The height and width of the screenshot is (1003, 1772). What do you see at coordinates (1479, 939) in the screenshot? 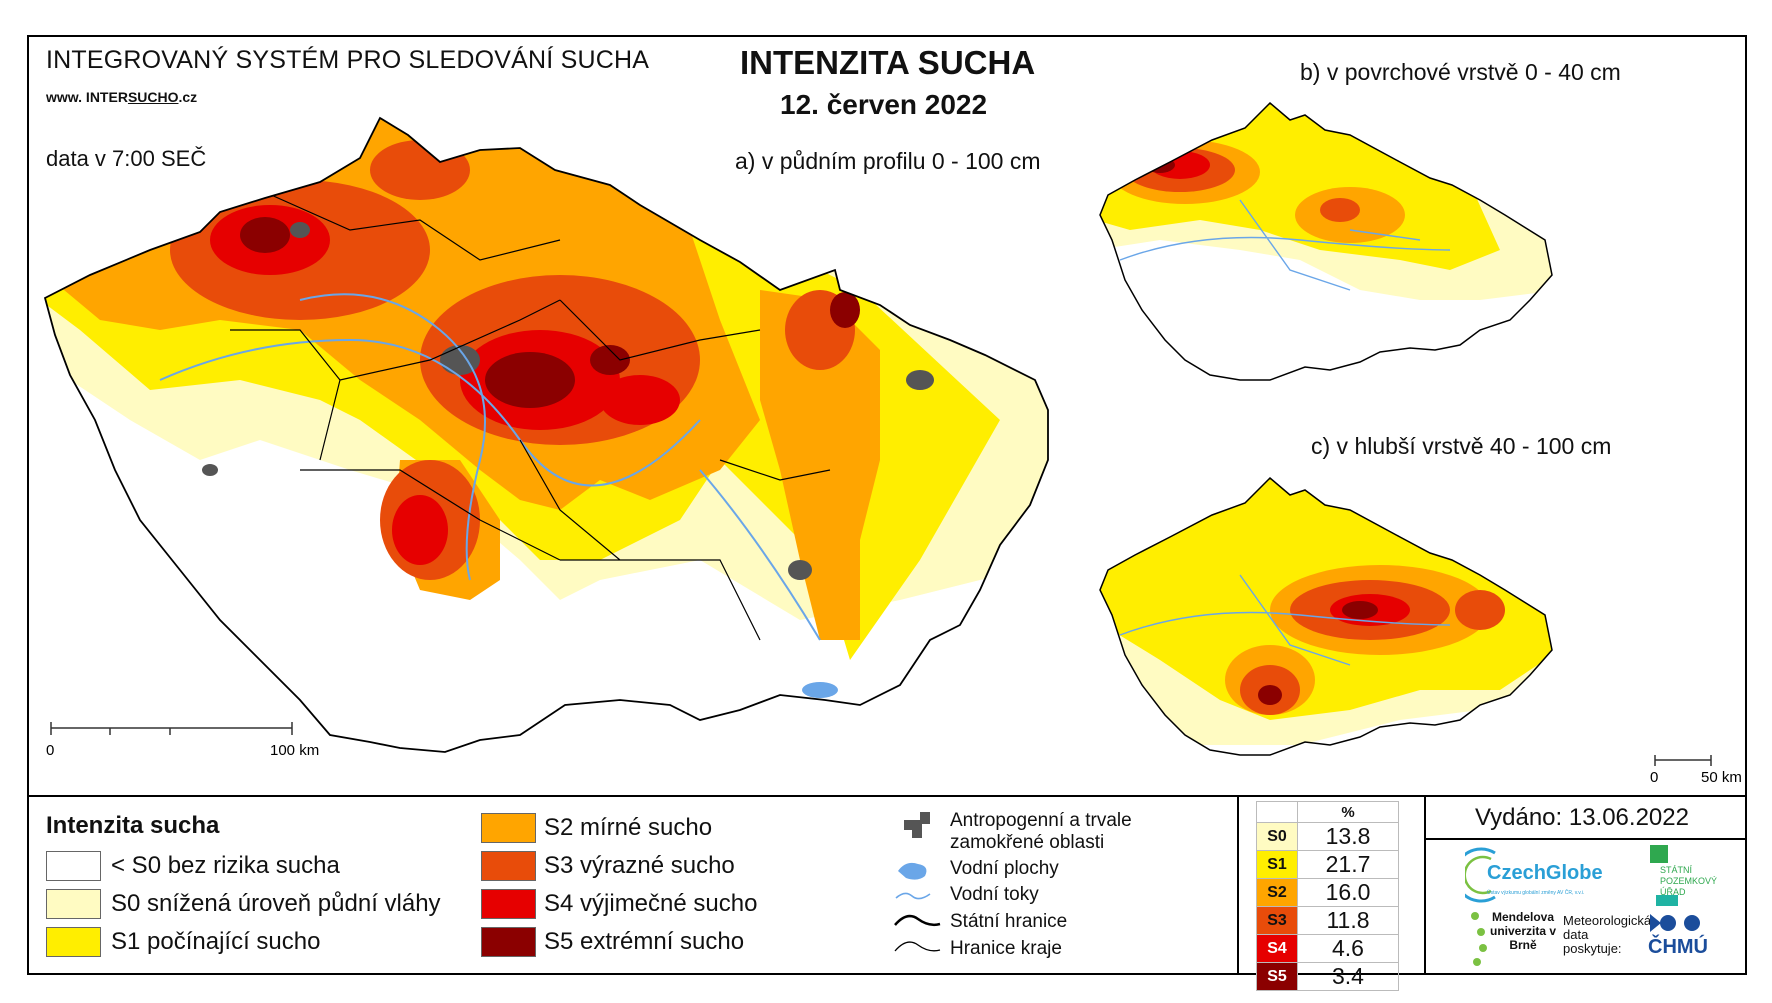
I see `mendelu-logo-dots` at bounding box center [1479, 939].